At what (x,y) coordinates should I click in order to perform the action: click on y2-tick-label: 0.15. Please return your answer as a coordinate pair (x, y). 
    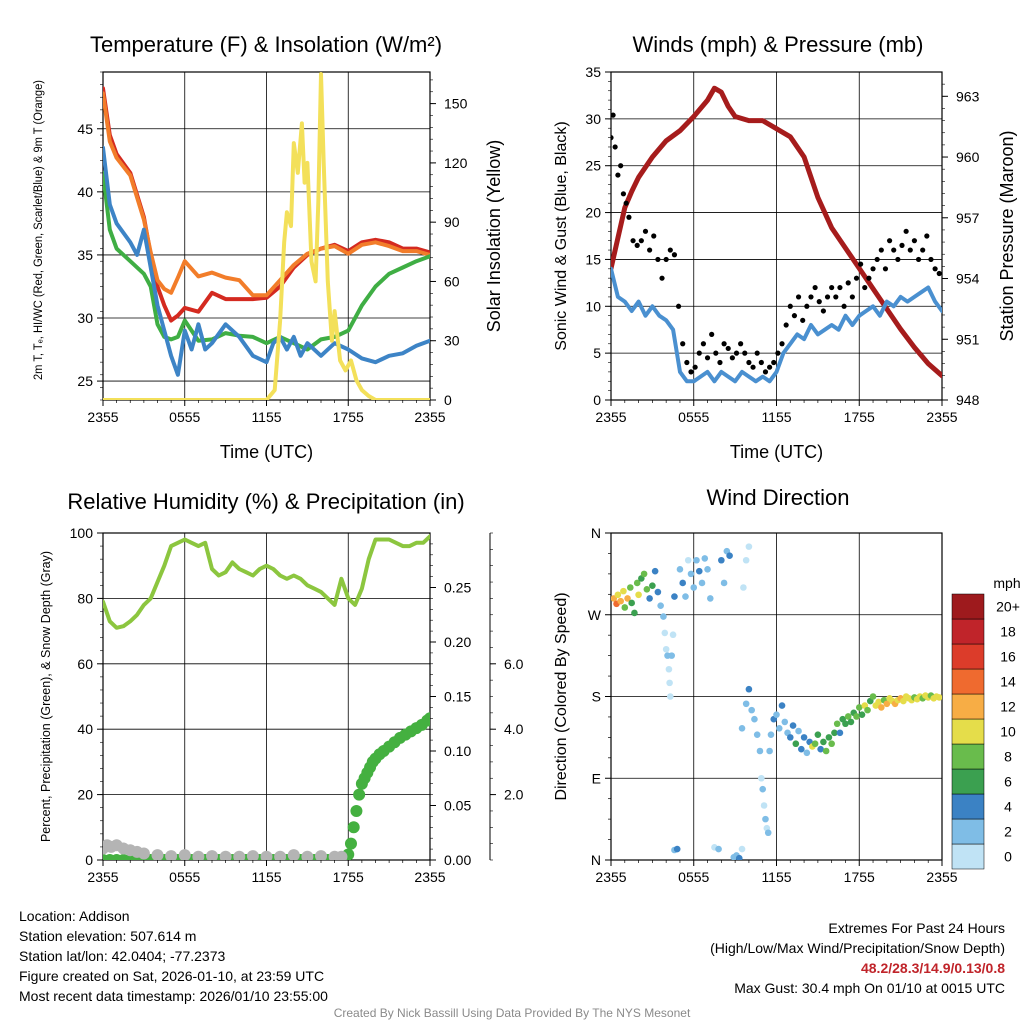
    Looking at the image, I should click on (457, 697).